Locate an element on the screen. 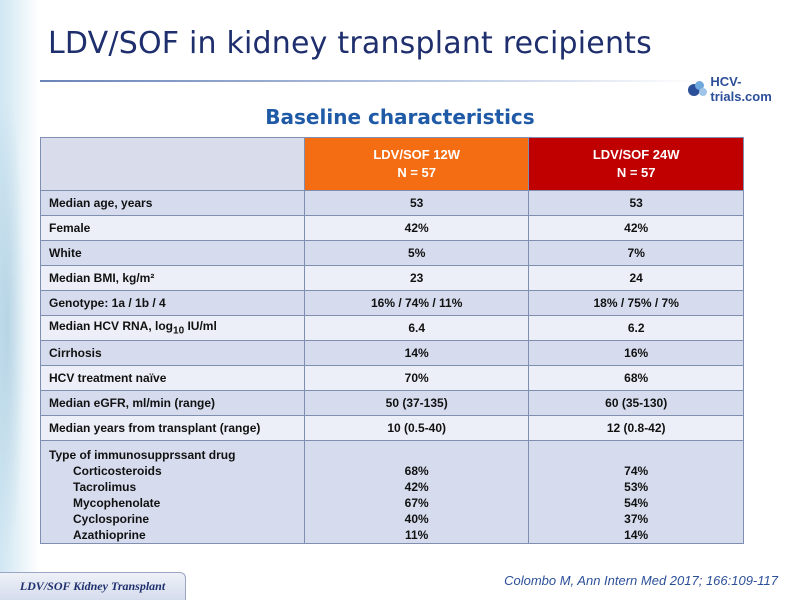  title-underline is located at coordinates (370, 81).